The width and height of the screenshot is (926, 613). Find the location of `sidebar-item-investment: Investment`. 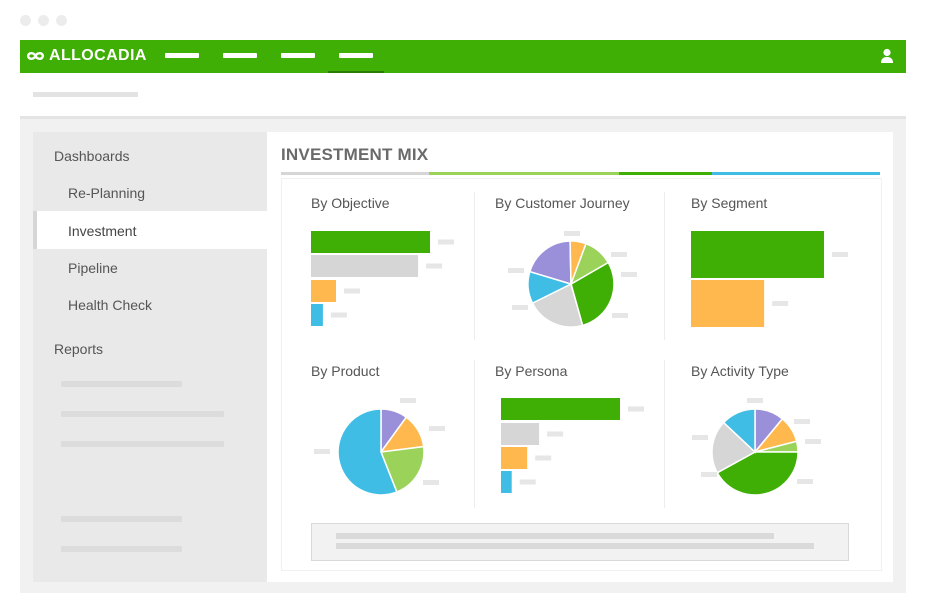

sidebar-item-investment: Investment is located at coordinates (102, 231).